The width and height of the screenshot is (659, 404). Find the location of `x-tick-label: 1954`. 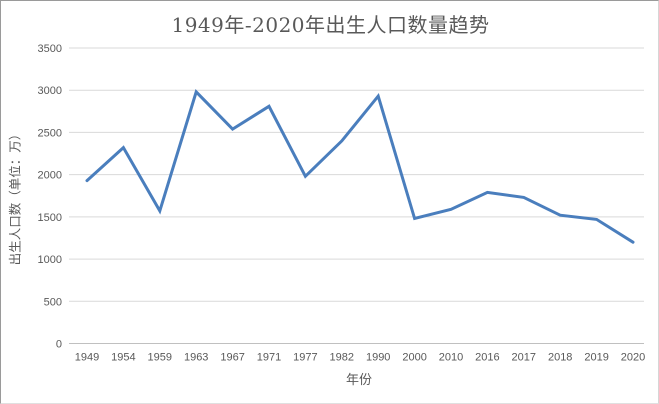

x-tick-label: 1954 is located at coordinates (123, 358).